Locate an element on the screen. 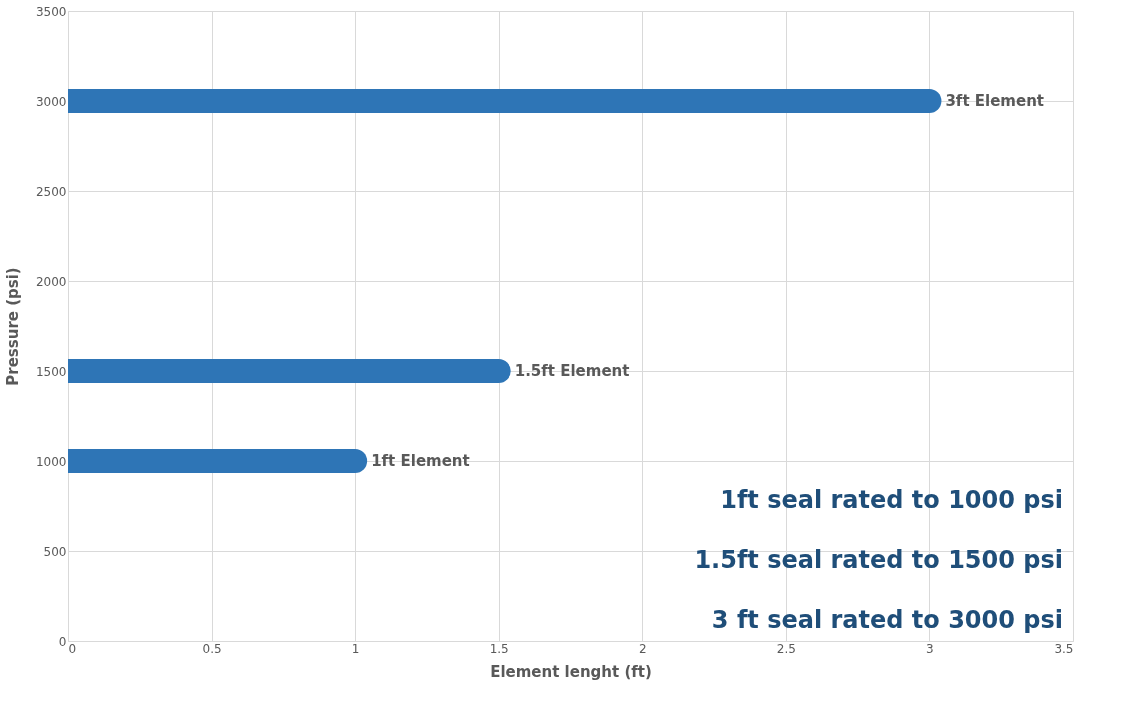  y-tick-label: 500 is located at coordinates (55, 551).